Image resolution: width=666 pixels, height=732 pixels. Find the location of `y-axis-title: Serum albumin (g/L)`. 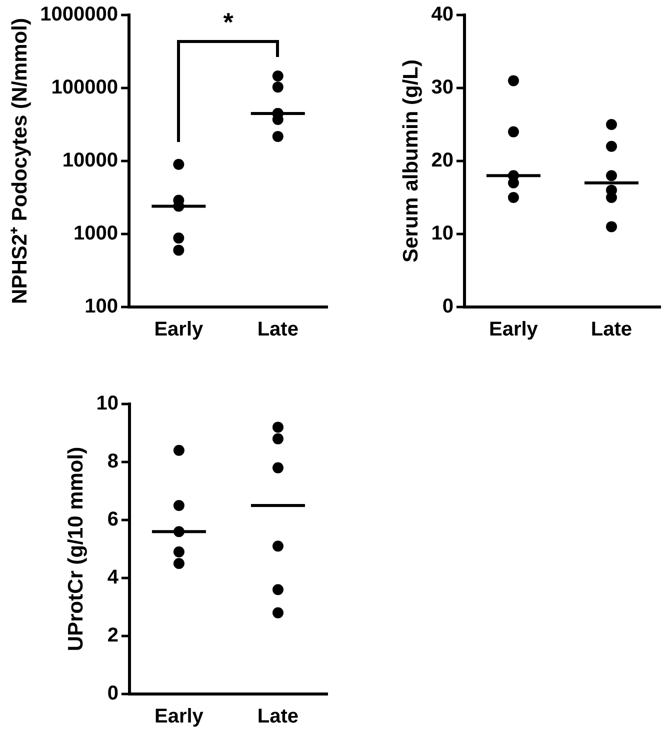

y-axis-title: Serum albumin (g/L) is located at coordinates (410, 161).